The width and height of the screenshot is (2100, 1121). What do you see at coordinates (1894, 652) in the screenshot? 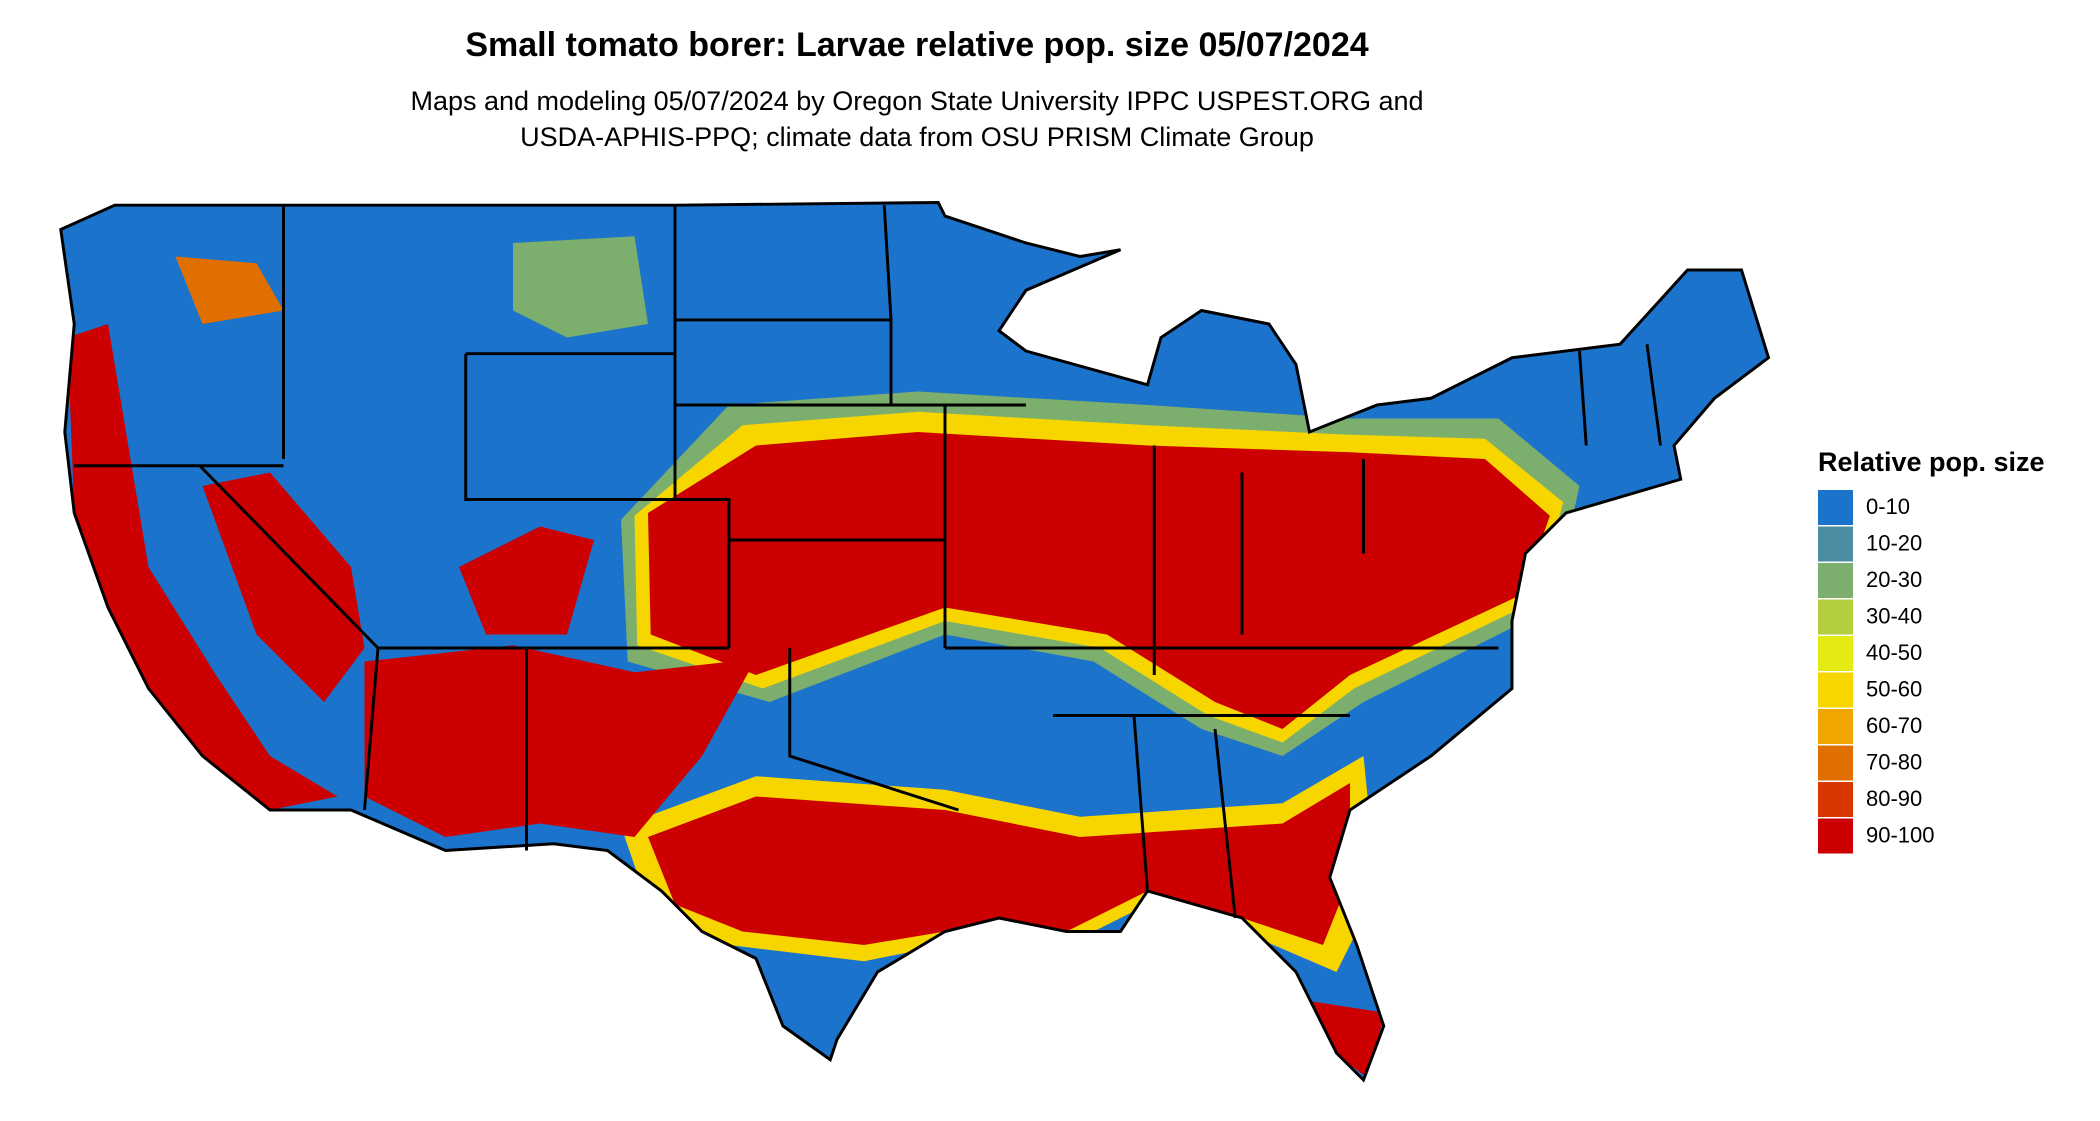
I see `legend-label: 40-50` at bounding box center [1894, 652].